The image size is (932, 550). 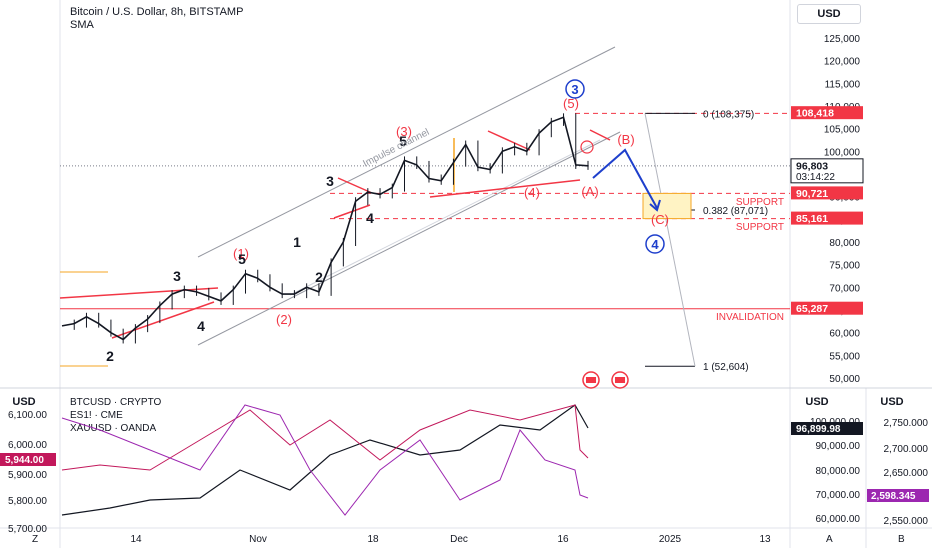 I want to click on time-corner-b: B, so click(x=901, y=539).